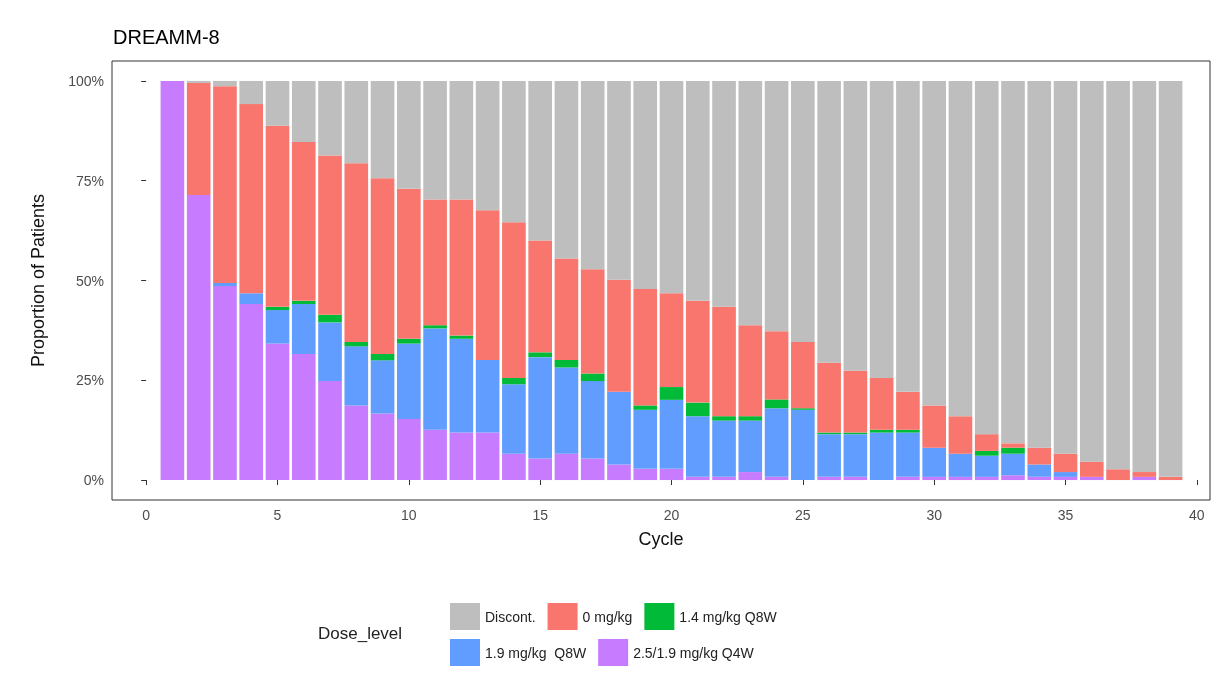  Describe the element at coordinates (166, 37) in the screenshot. I see `chart-title: DREAMM-8` at that location.